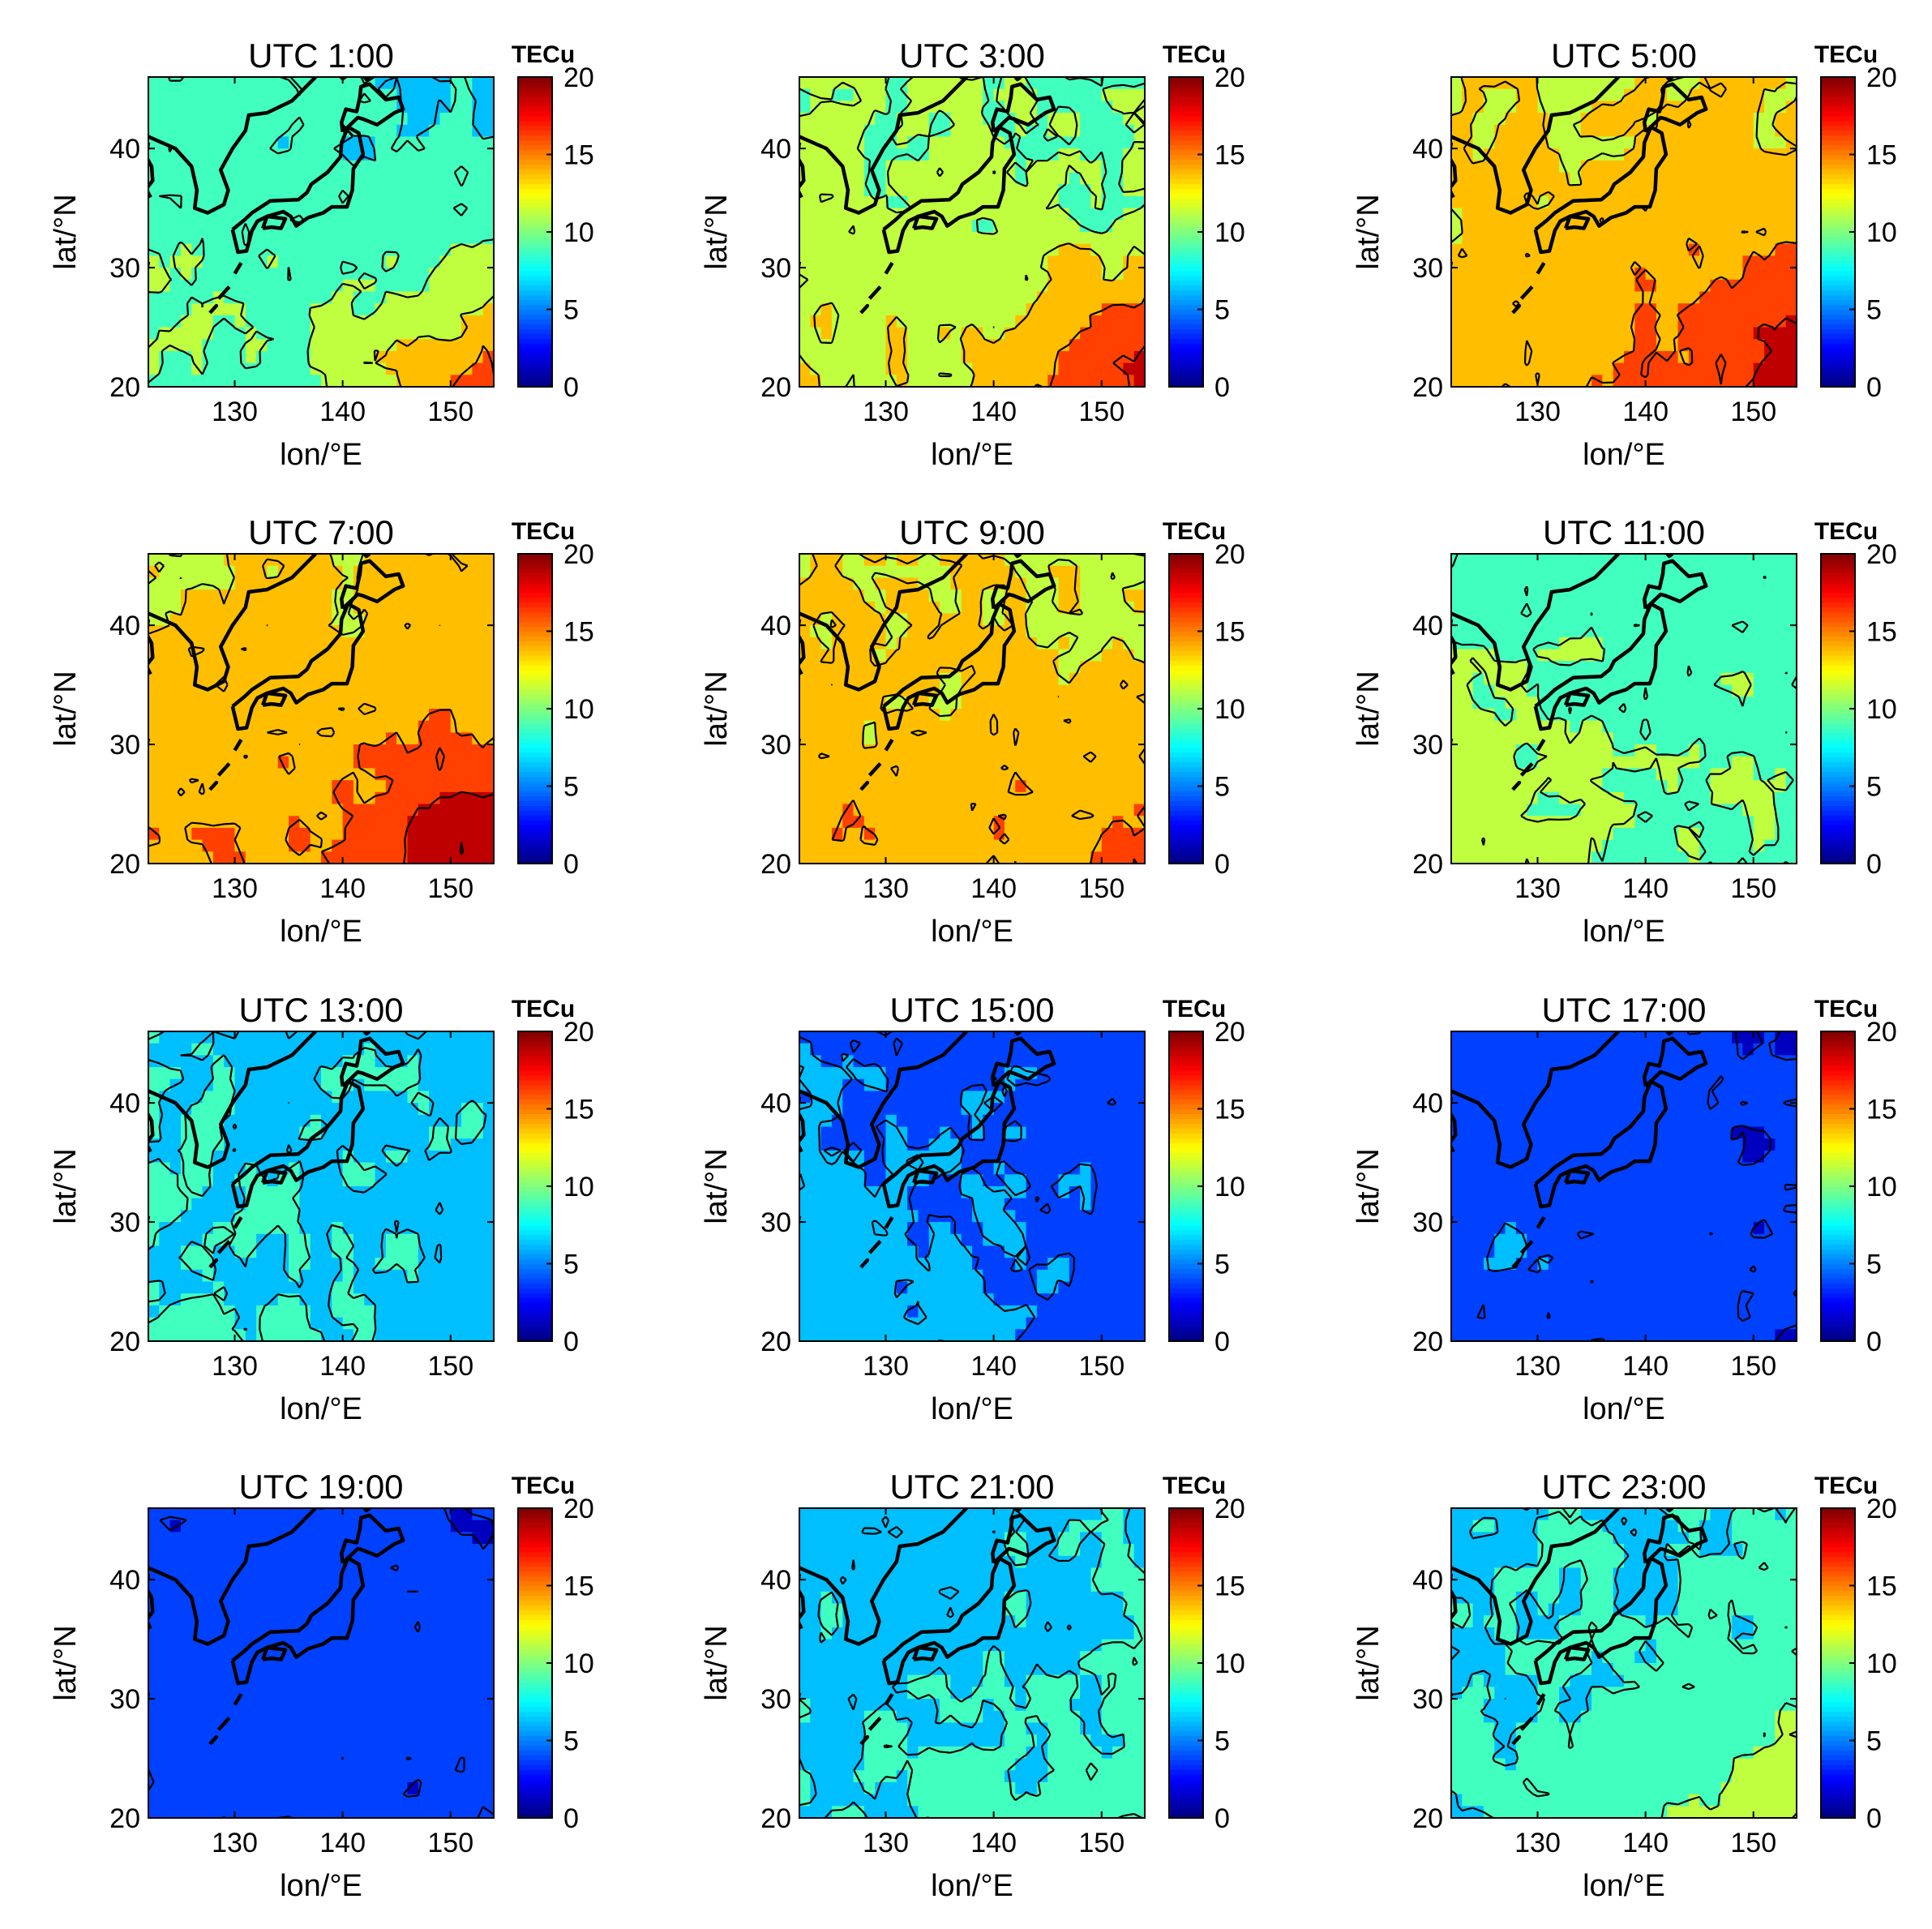  I want to click on x-tick-label: 140, so click(1645, 412).